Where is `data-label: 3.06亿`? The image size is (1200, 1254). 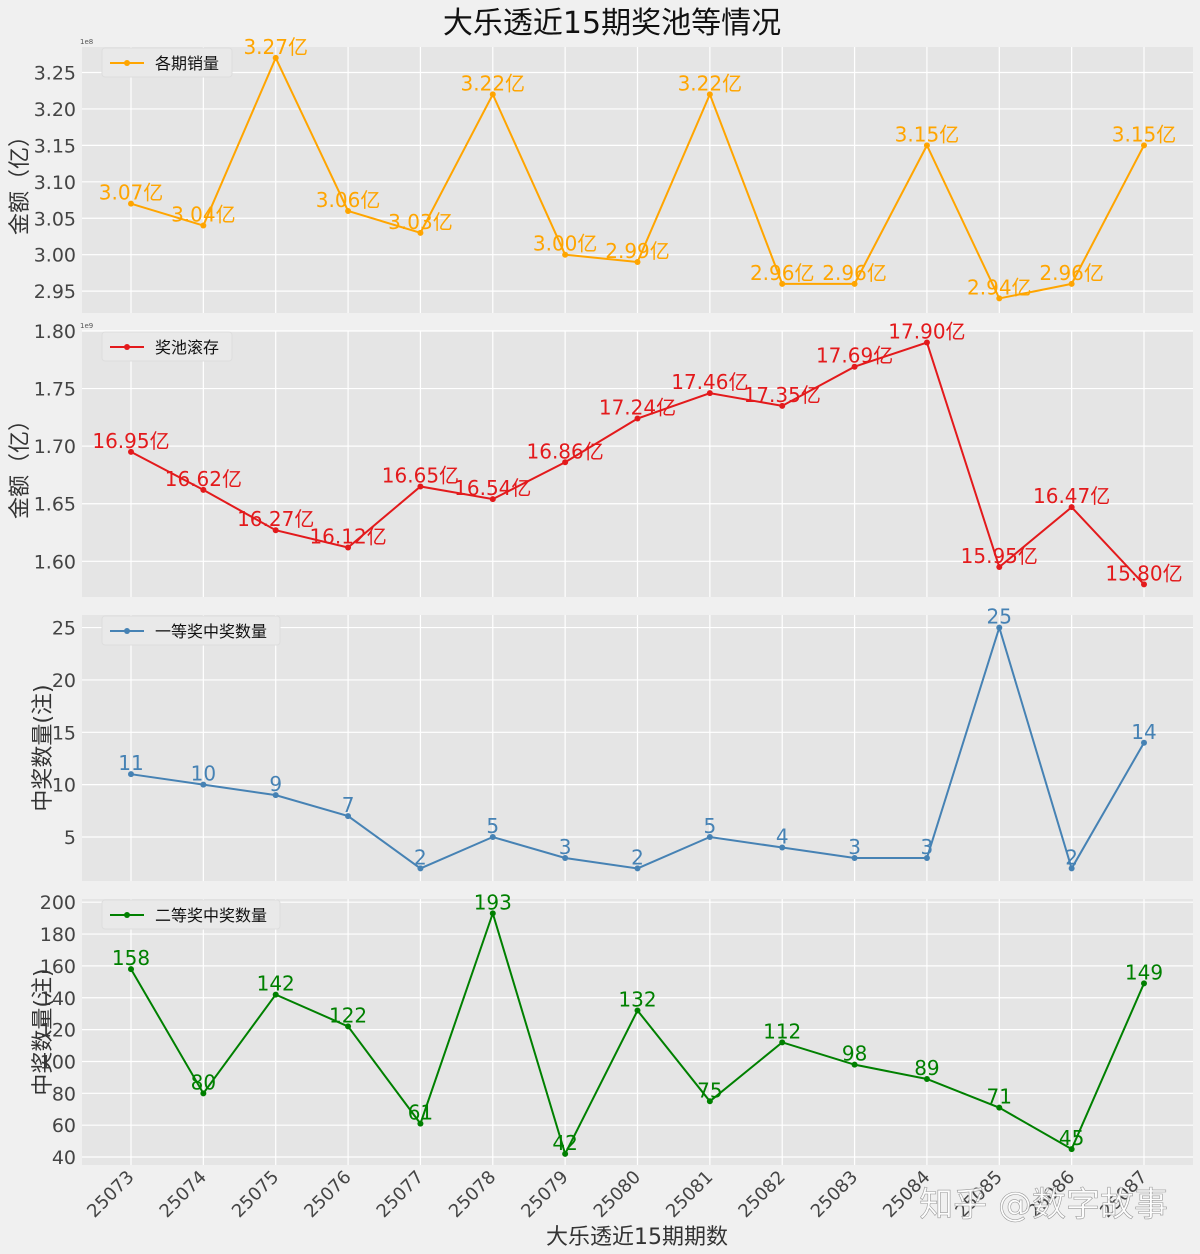
data-label: 3.06亿 is located at coordinates (348, 200).